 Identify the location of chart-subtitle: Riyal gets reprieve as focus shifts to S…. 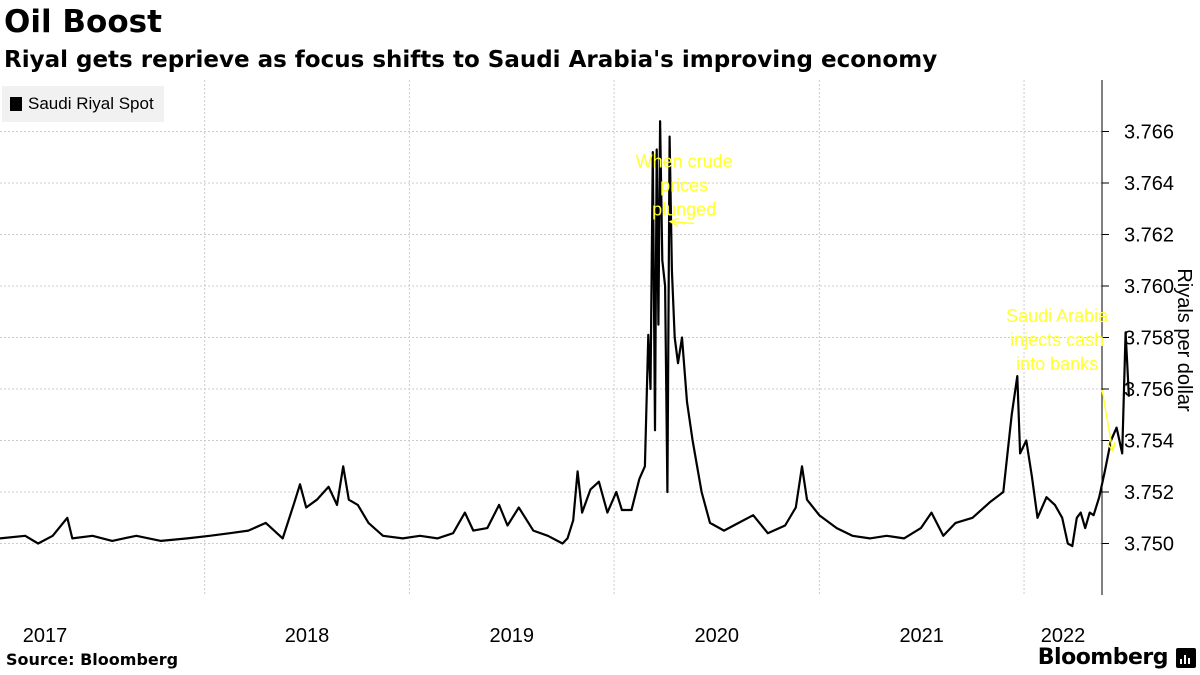
(471, 60).